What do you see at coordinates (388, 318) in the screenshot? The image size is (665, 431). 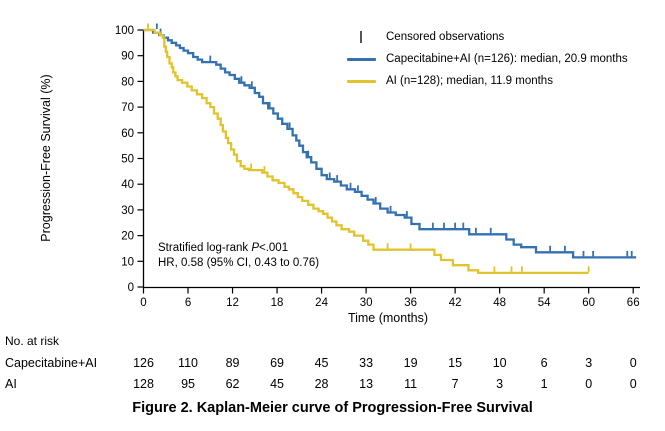 I see `x-axis-label: Time (months)` at bounding box center [388, 318].